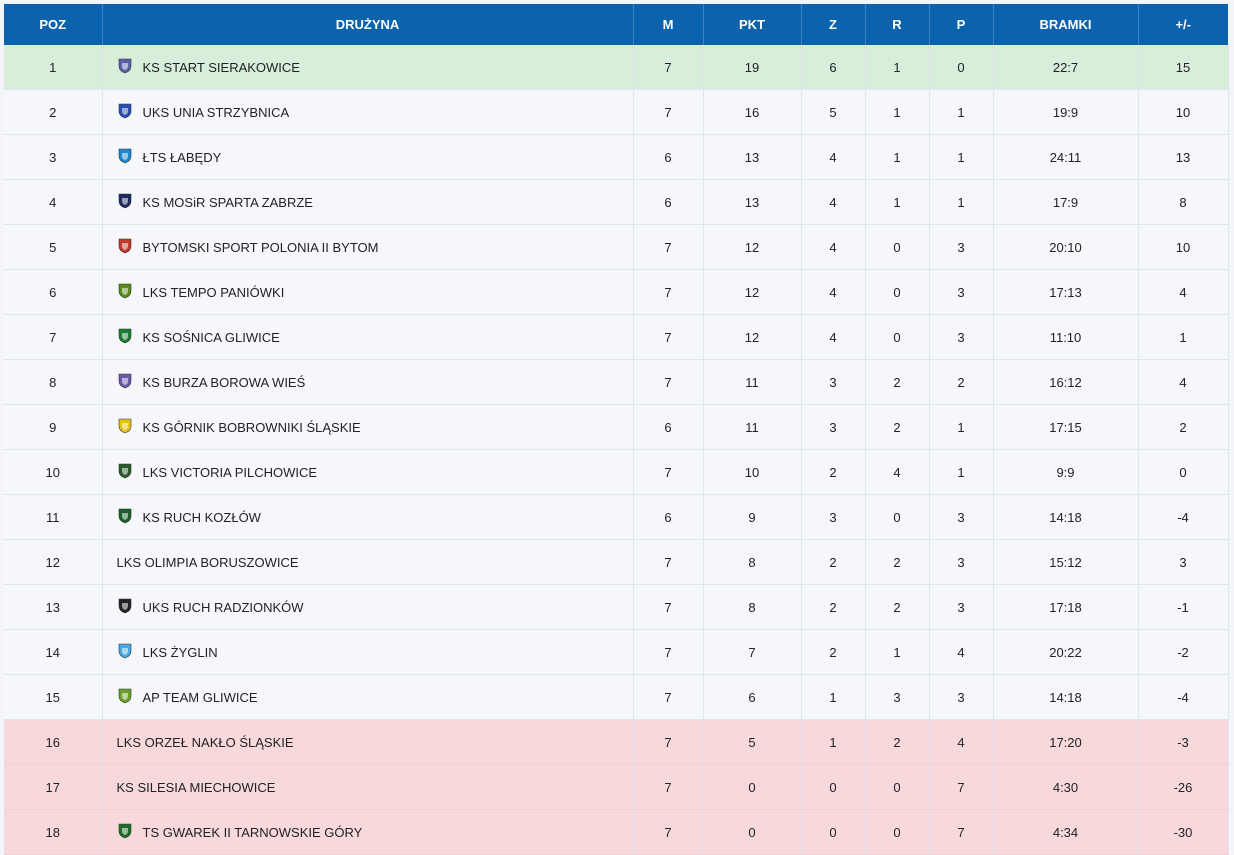  I want to click on points-cell: 13, so click(752, 157).